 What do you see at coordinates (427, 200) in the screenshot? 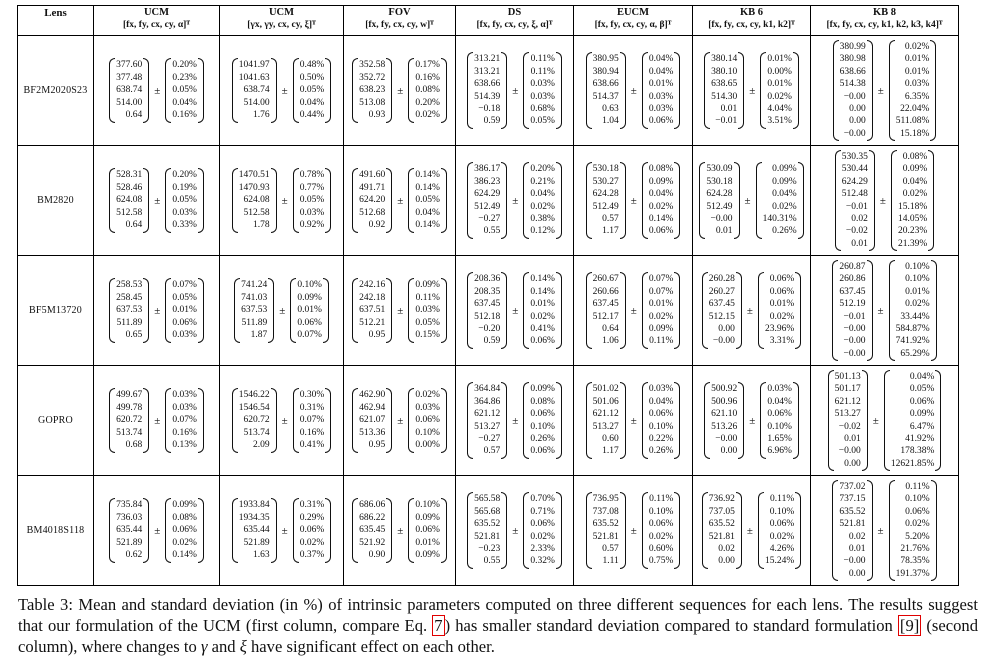
I see `std-vector-column: 0.14% 0.14% 0.05% 0.04% 0.14%` at bounding box center [427, 200].